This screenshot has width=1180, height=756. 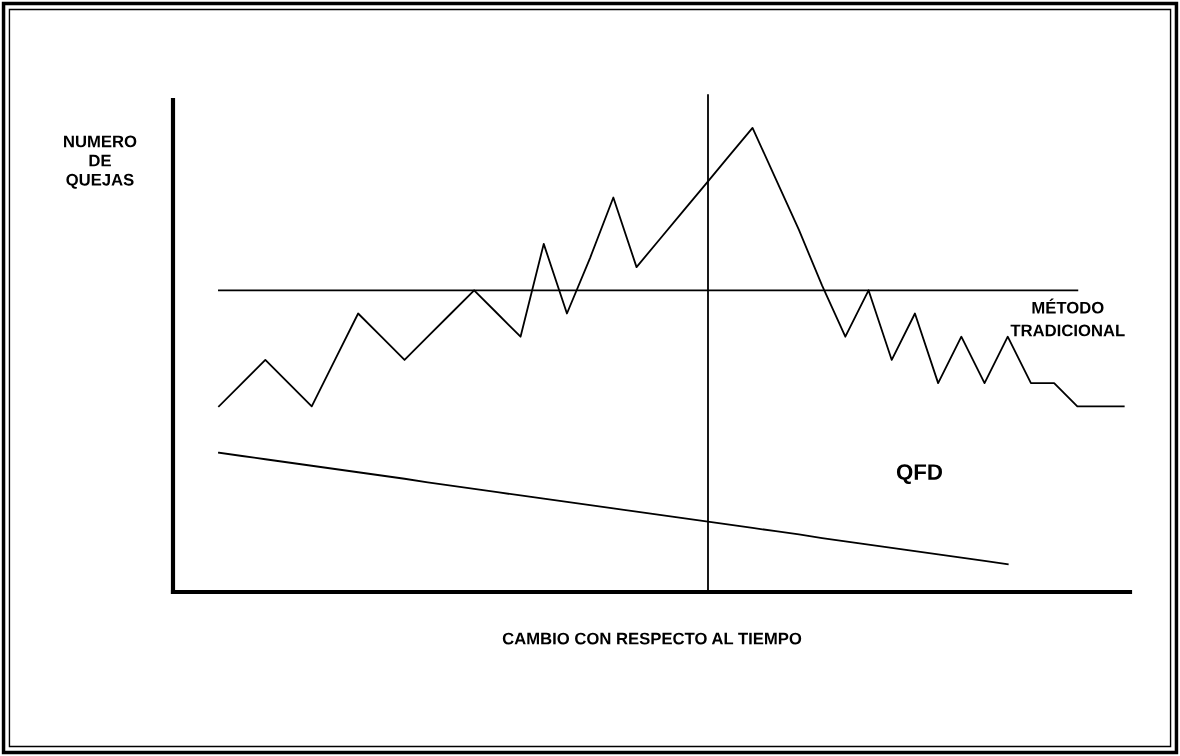 What do you see at coordinates (652, 638) in the screenshot?
I see `x-axis-title: CAMBIO CON RESPECTO AL TIEMPO` at bounding box center [652, 638].